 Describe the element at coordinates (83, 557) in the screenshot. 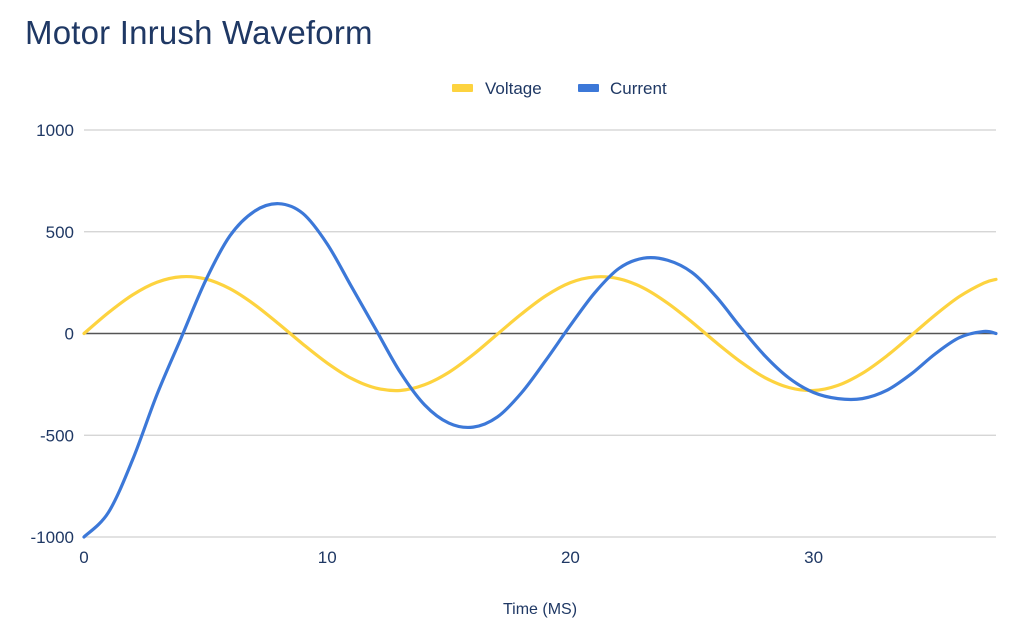

I see `x-tick-label: 0` at that location.